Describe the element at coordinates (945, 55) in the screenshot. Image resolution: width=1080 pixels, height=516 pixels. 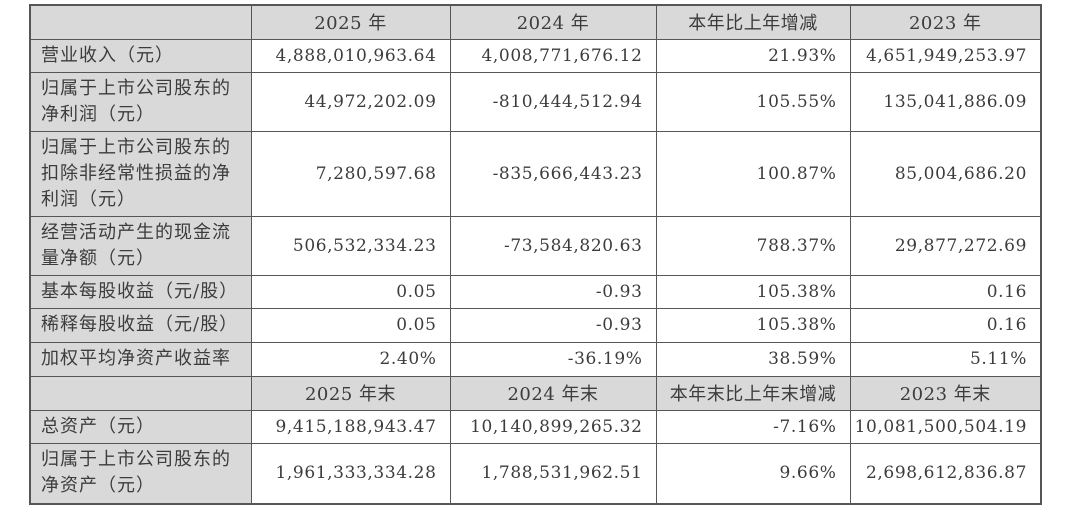
I see `cell-revenue-2023: 4,651,949,253.97` at that location.